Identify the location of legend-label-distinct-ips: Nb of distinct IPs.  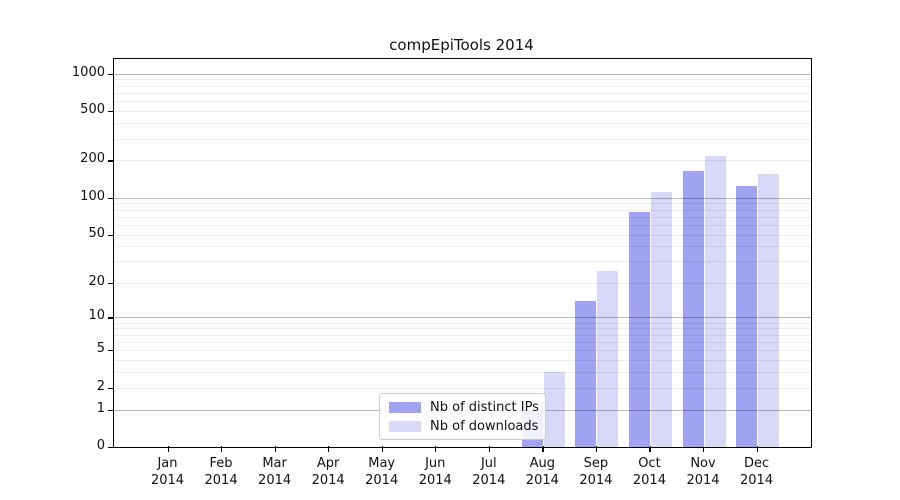
(484, 407).